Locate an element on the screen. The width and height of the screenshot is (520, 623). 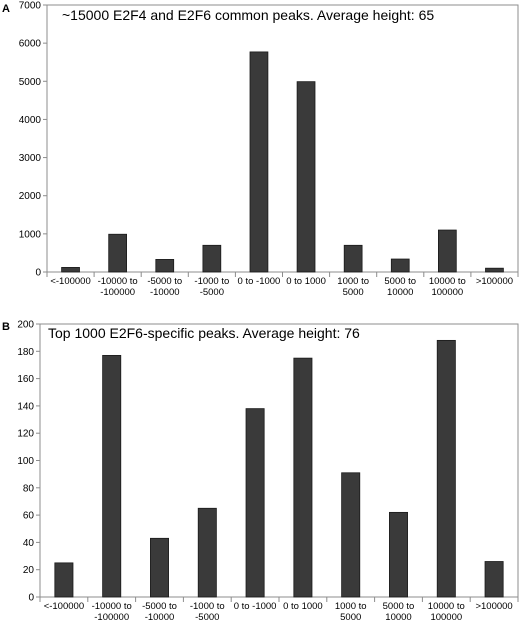
y-tick-label: 6000 is located at coordinates (30, 44).